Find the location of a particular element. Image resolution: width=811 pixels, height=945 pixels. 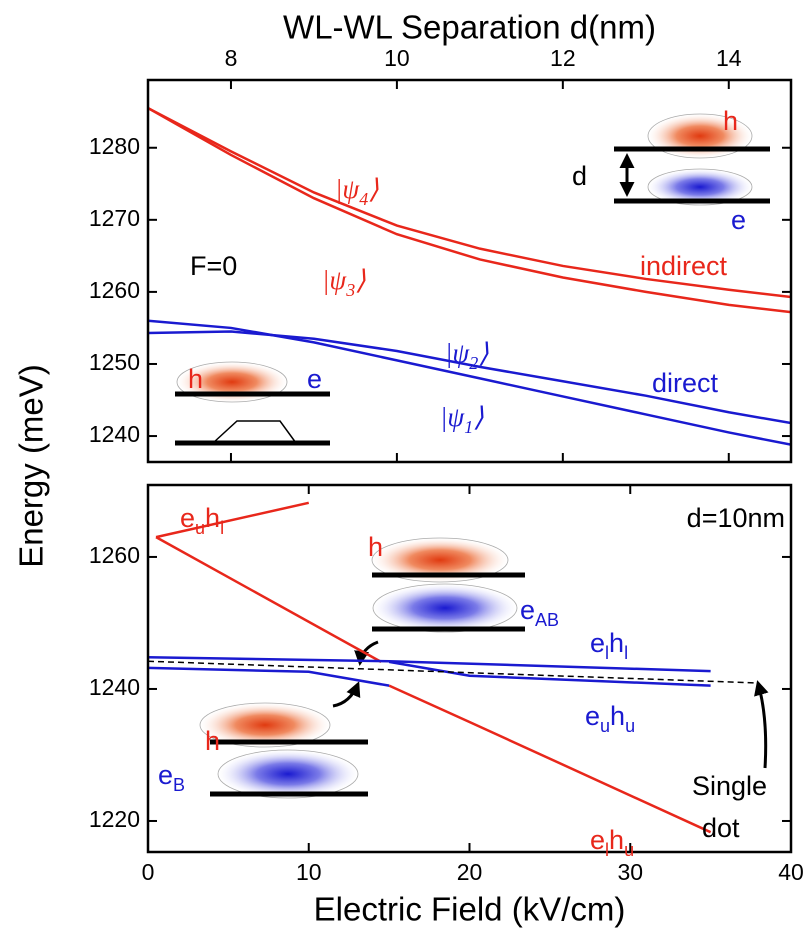

annotation-text: F=0 is located at coordinates (213, 266).